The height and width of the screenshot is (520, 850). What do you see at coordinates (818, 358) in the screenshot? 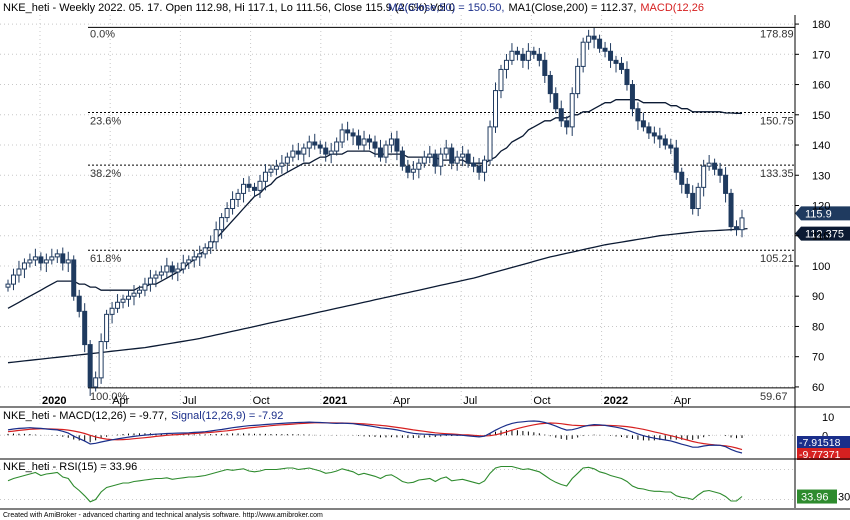
I see `y-tick-label: 70` at bounding box center [818, 358].